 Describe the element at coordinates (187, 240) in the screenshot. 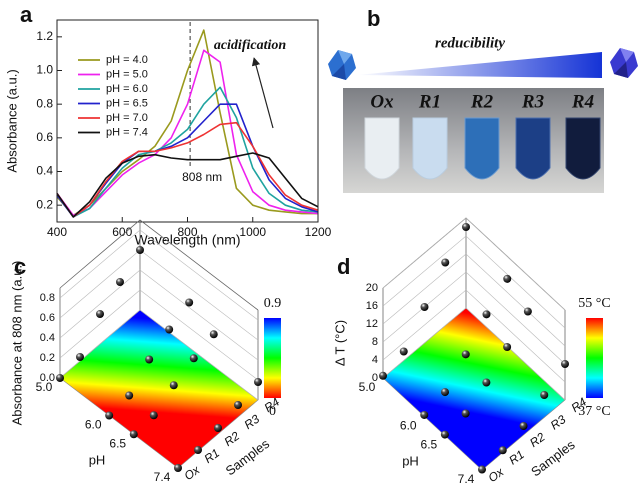

I see `x-axis-label: Wavelength (nm)` at that location.